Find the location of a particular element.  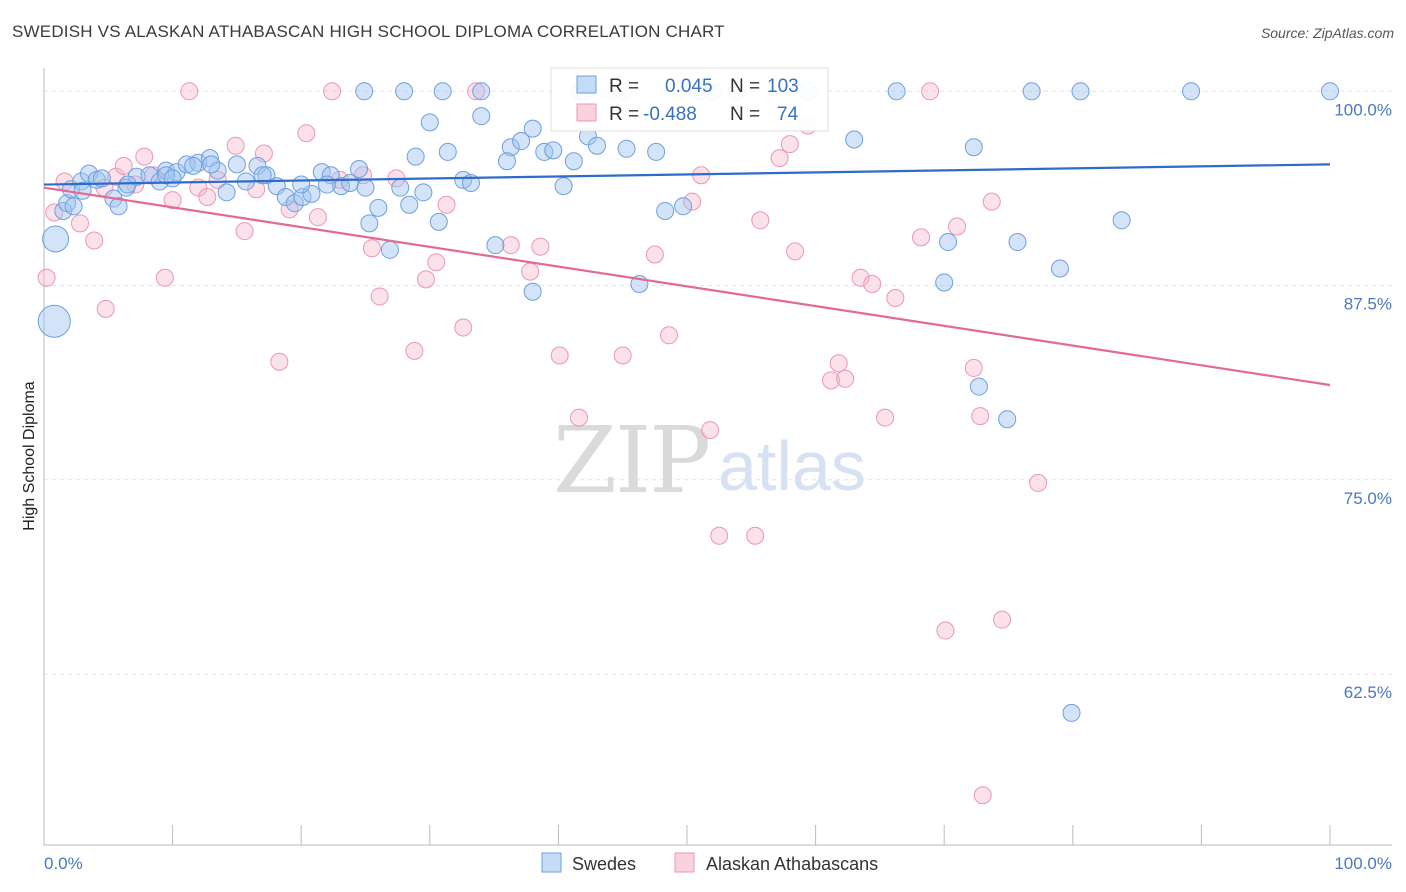

legend-label-swedes: Swedes is located at coordinates (604, 864).